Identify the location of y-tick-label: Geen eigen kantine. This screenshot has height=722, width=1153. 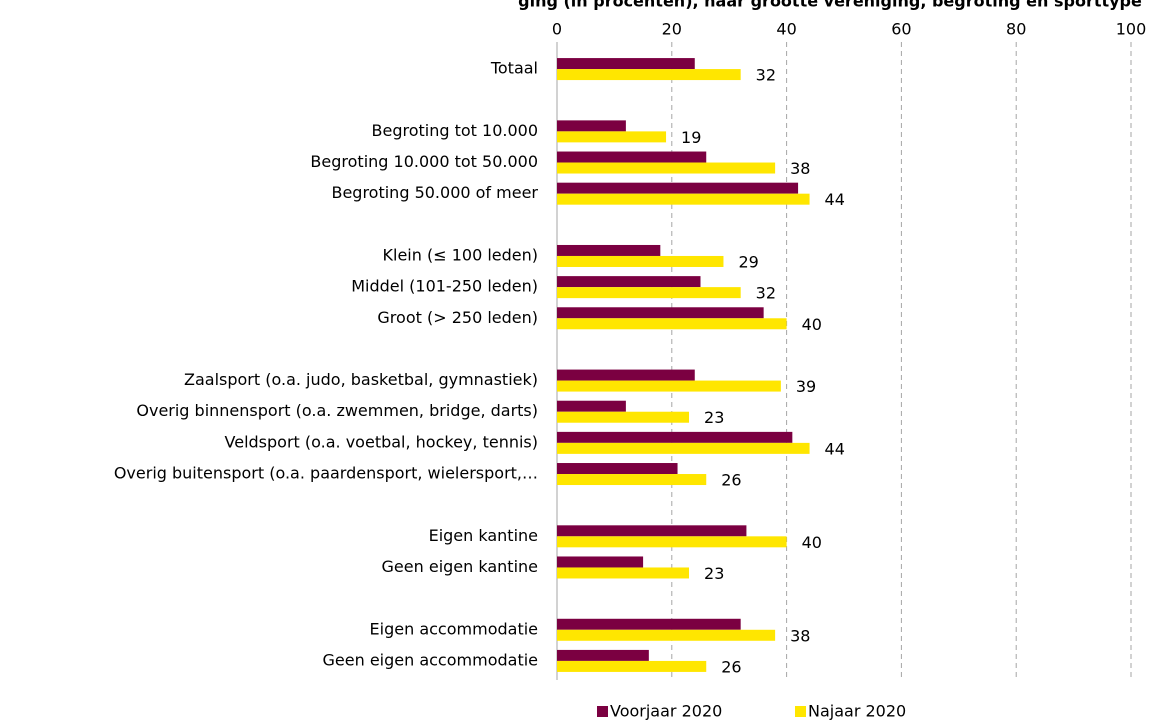
(460, 566).